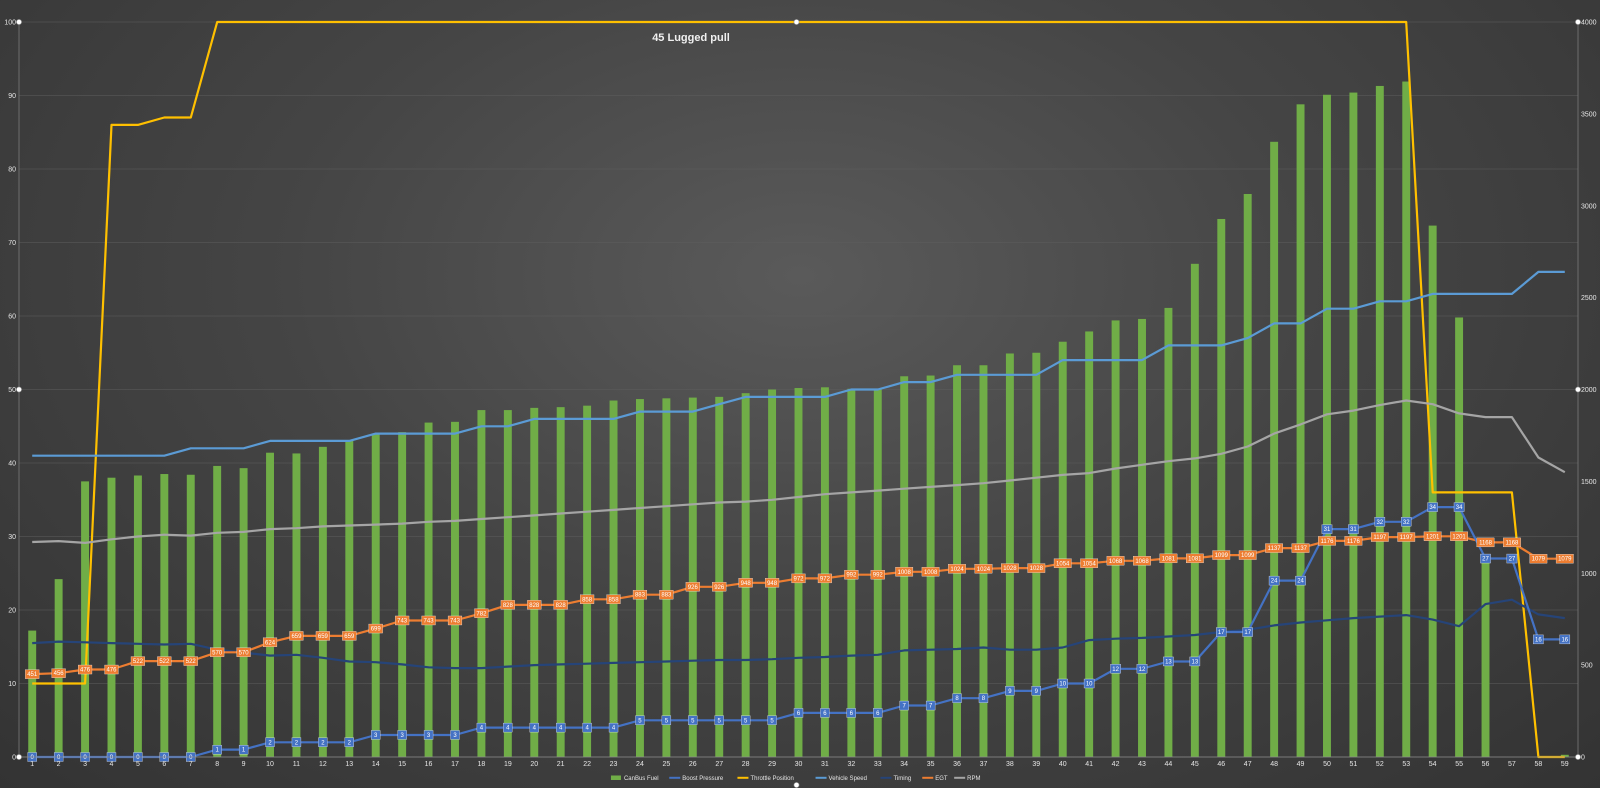 The height and width of the screenshot is (788, 1600). I want to click on x-tick-label: 49, so click(1301, 764).